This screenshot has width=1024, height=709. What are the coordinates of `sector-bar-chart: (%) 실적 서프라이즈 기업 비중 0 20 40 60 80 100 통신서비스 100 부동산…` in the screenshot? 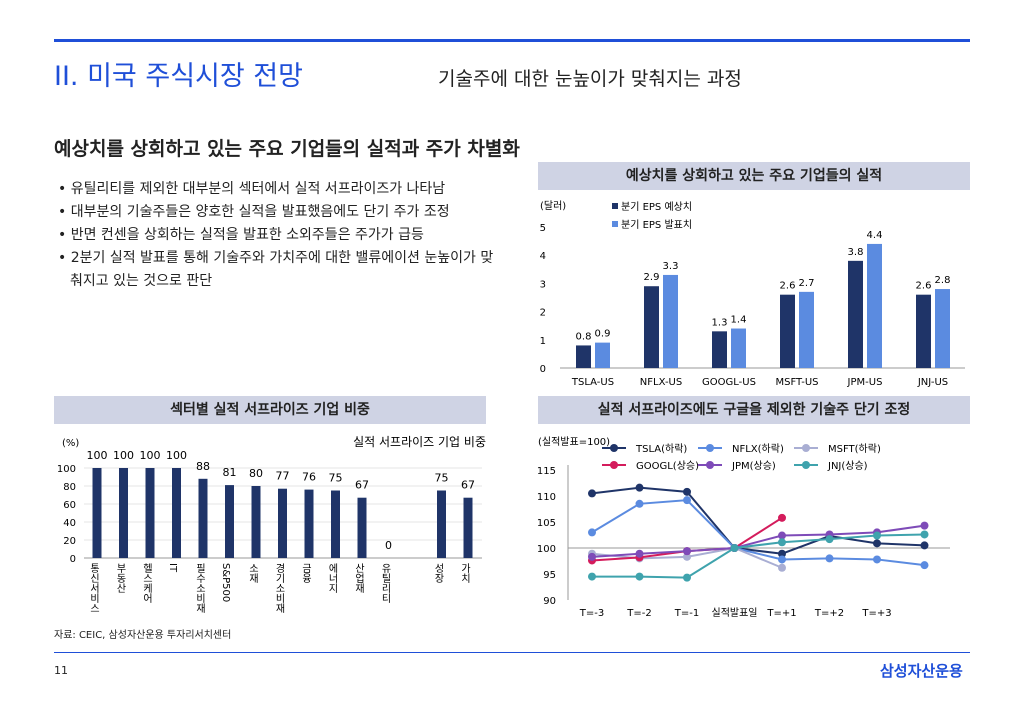 It's located at (271, 524).